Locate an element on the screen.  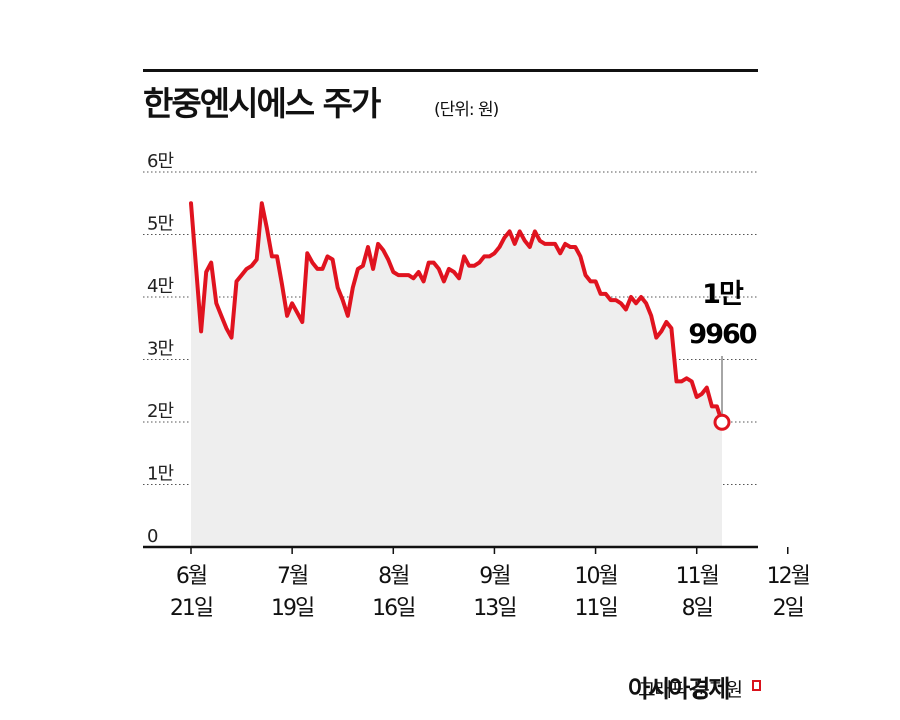
graphic-credit: 그래픽 문지원 is located at coordinates (690, 690).